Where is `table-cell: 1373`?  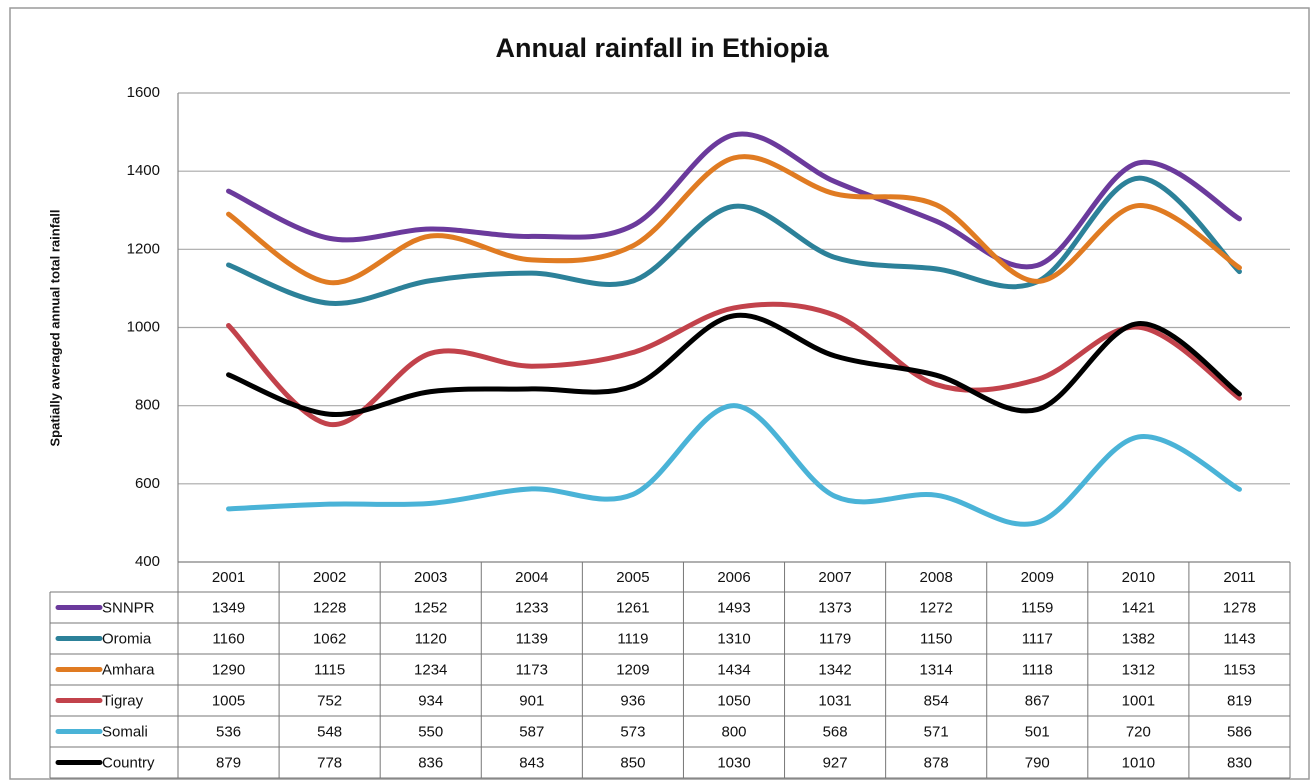 table-cell: 1373 is located at coordinates (834, 607).